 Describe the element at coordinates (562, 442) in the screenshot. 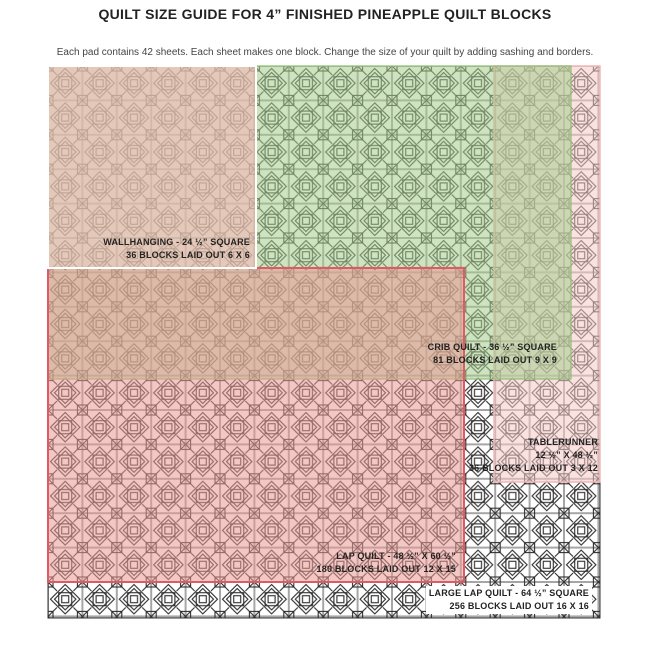

I see `tablerunner-name: TABLERUNNER` at that location.